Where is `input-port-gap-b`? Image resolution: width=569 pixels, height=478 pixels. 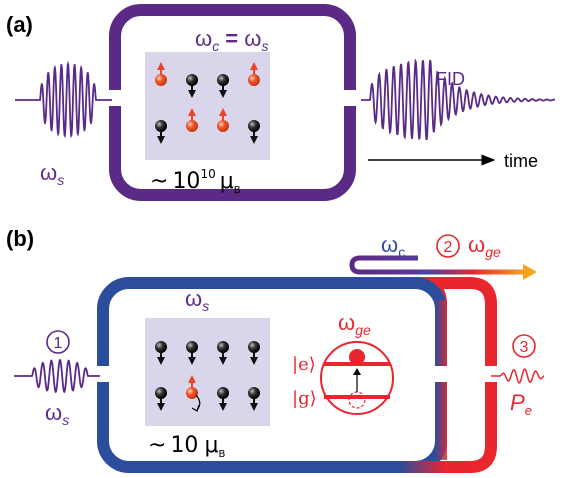
input-port-gap-b is located at coordinates (103, 374).